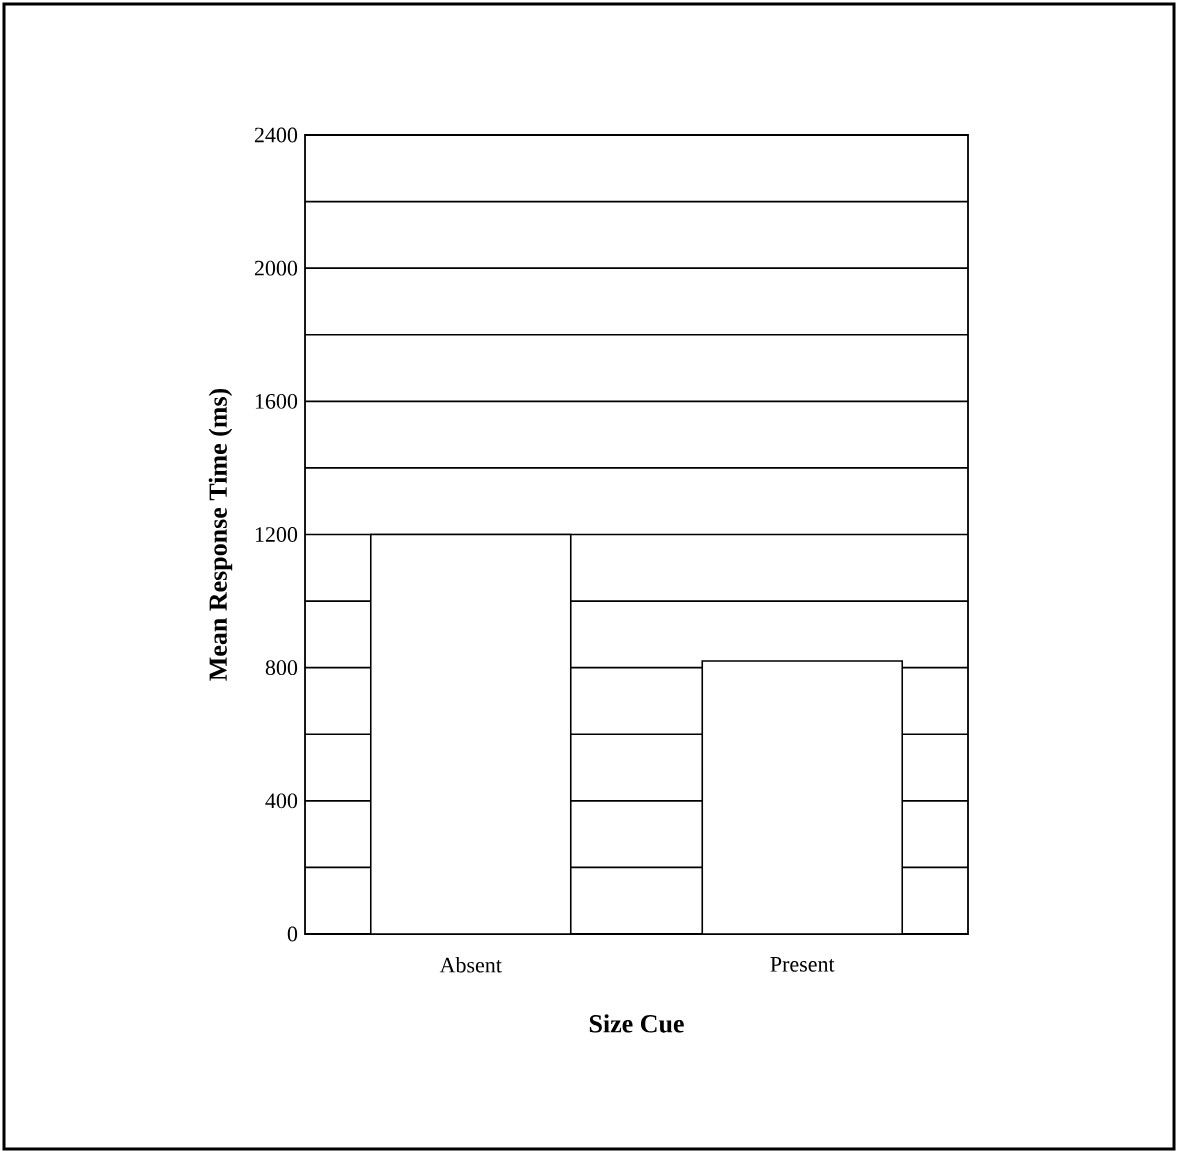  Describe the element at coordinates (276, 268) in the screenshot. I see `y-tick-label: 2000` at that location.